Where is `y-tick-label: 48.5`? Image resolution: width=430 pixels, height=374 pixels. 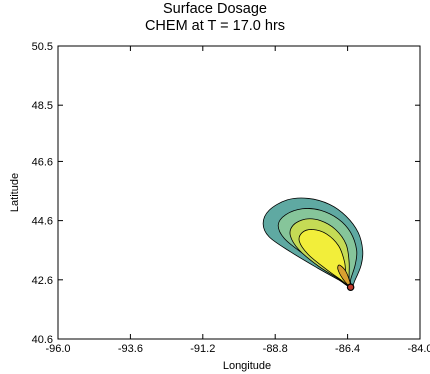
y-tick-label: 48.5 is located at coordinates (42, 106).